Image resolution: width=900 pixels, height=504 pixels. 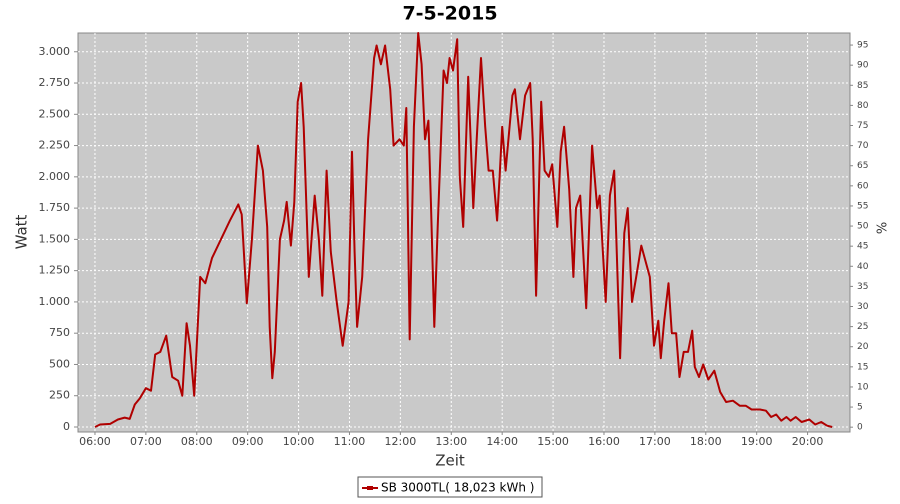 What do you see at coordinates (862, 166) in the screenshot?
I see `y2-tick-label: 65` at bounding box center [862, 166].